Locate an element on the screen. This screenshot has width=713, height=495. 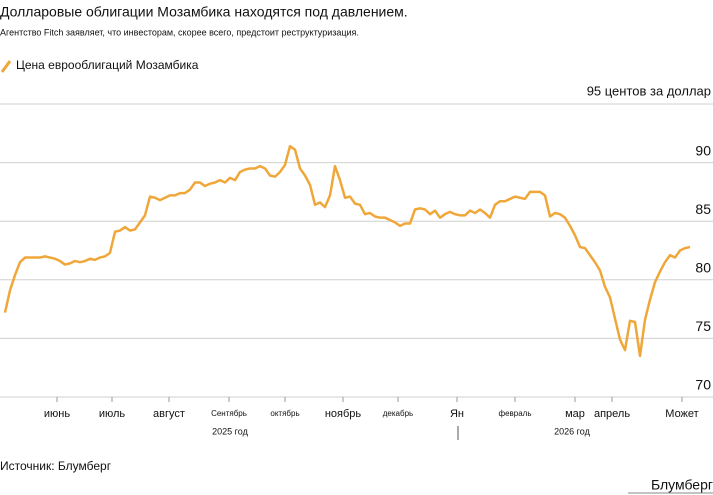
x-tick-label: июнь is located at coordinates (57, 414).